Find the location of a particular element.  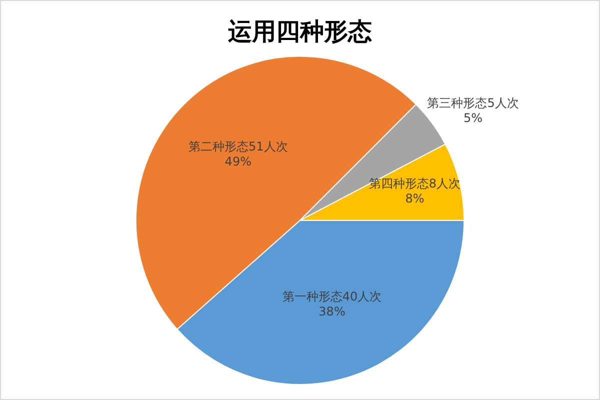

slice-label: 第二种形态51人次 49% is located at coordinates (238, 153).